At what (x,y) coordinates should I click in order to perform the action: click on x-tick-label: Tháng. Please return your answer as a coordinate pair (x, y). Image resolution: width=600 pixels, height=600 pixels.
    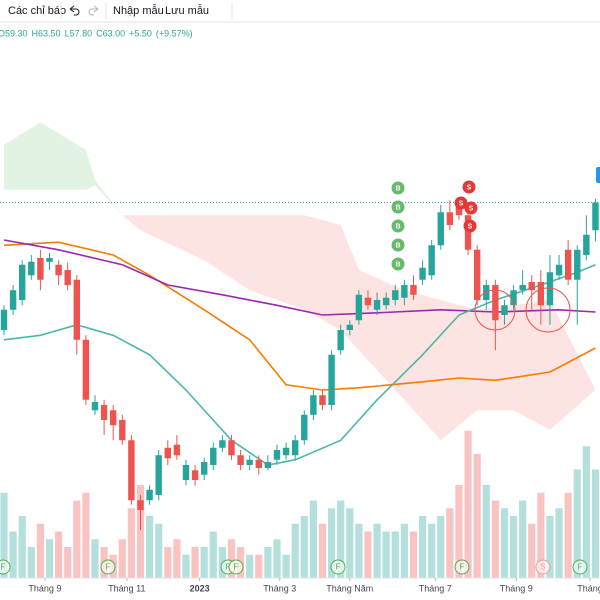
    Looking at the image, I should click on (588, 588).